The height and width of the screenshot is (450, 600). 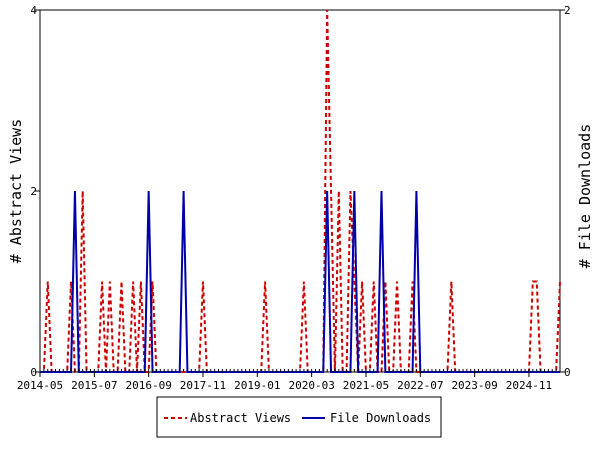 What do you see at coordinates (240, 418) in the screenshot?
I see `legend-label-abstract-views: Abstract Views` at bounding box center [240, 418].